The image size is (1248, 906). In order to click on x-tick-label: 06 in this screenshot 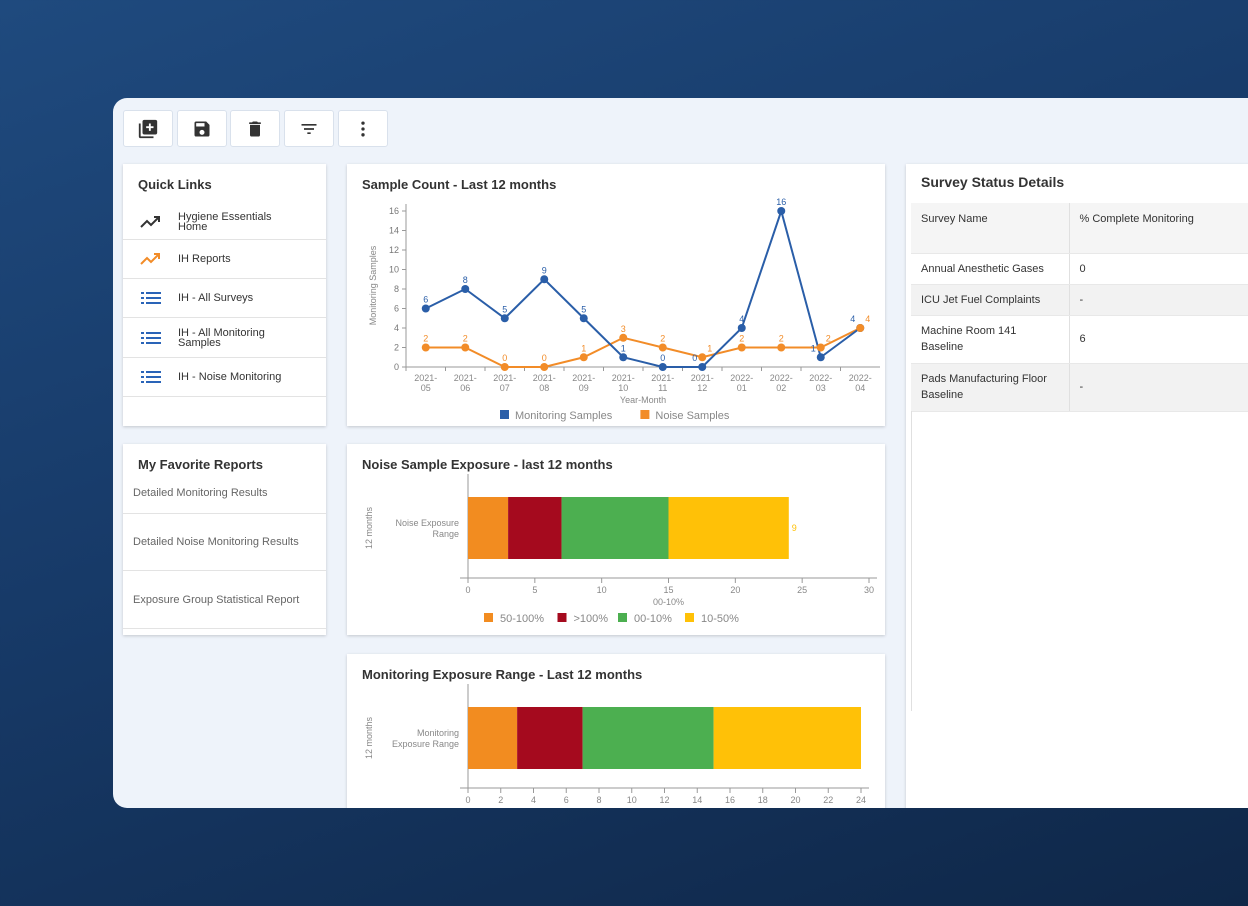, I will do `click(465, 388)`.